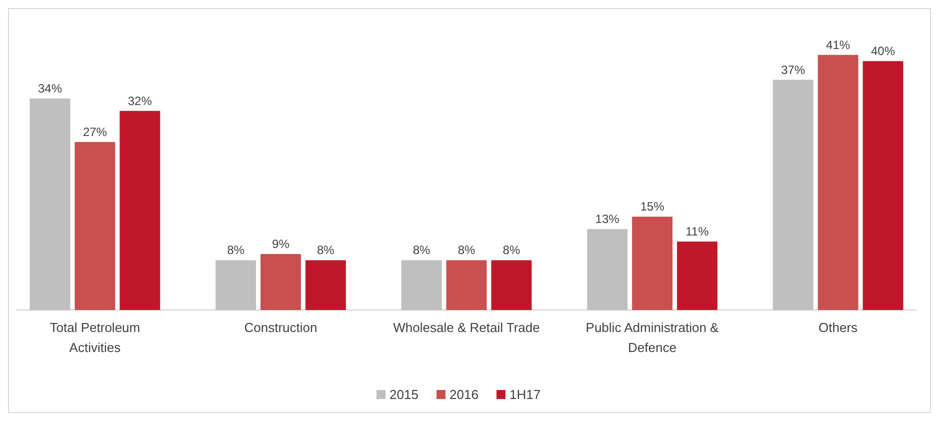  What do you see at coordinates (652, 207) in the screenshot?
I see `data-label: 15%` at bounding box center [652, 207].